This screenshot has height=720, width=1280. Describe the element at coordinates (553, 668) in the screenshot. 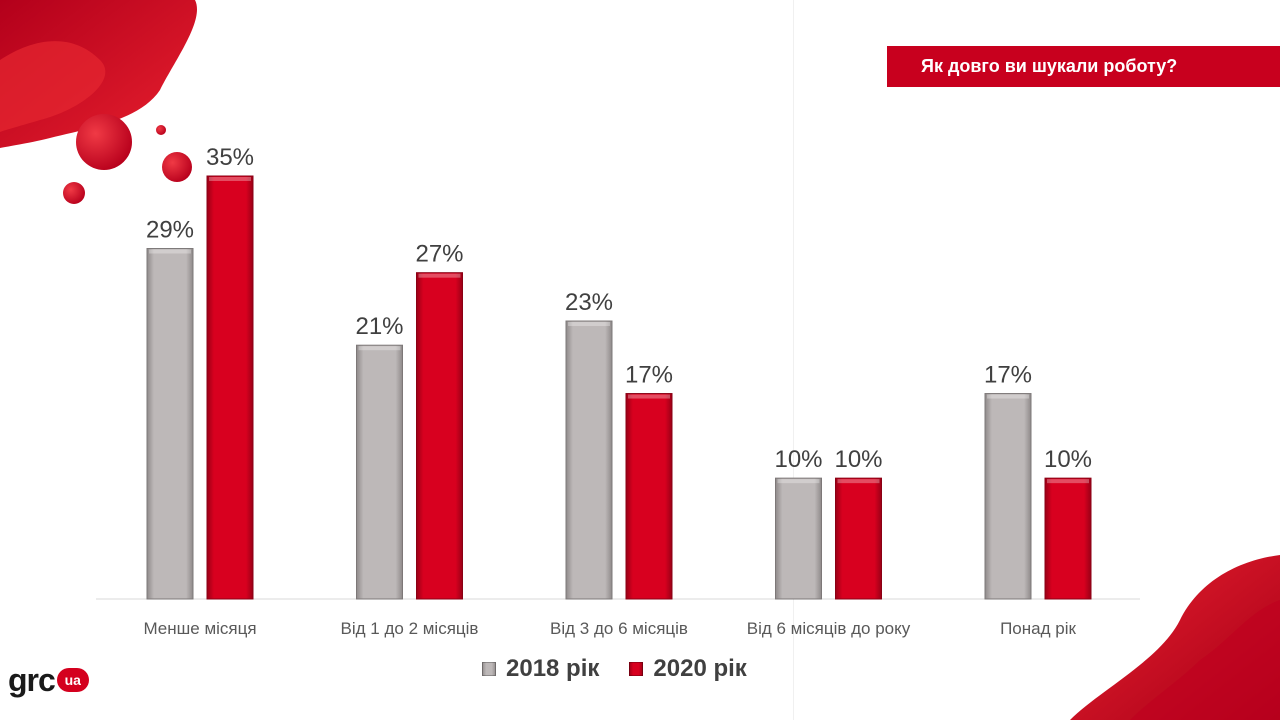

I see `legend-label-2018: 2018 рік` at that location.